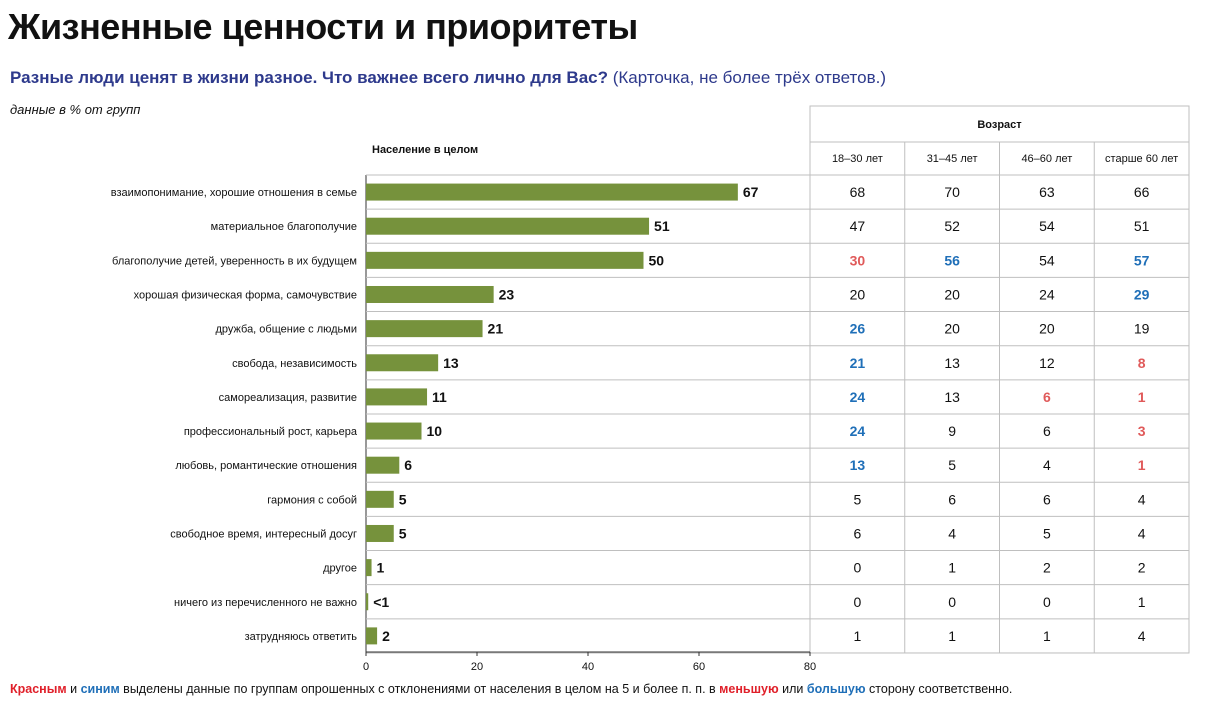 This screenshot has height=708, width=1207. Describe the element at coordinates (294, 364) in the screenshot. I see `category-label: свобода, независимость` at that location.